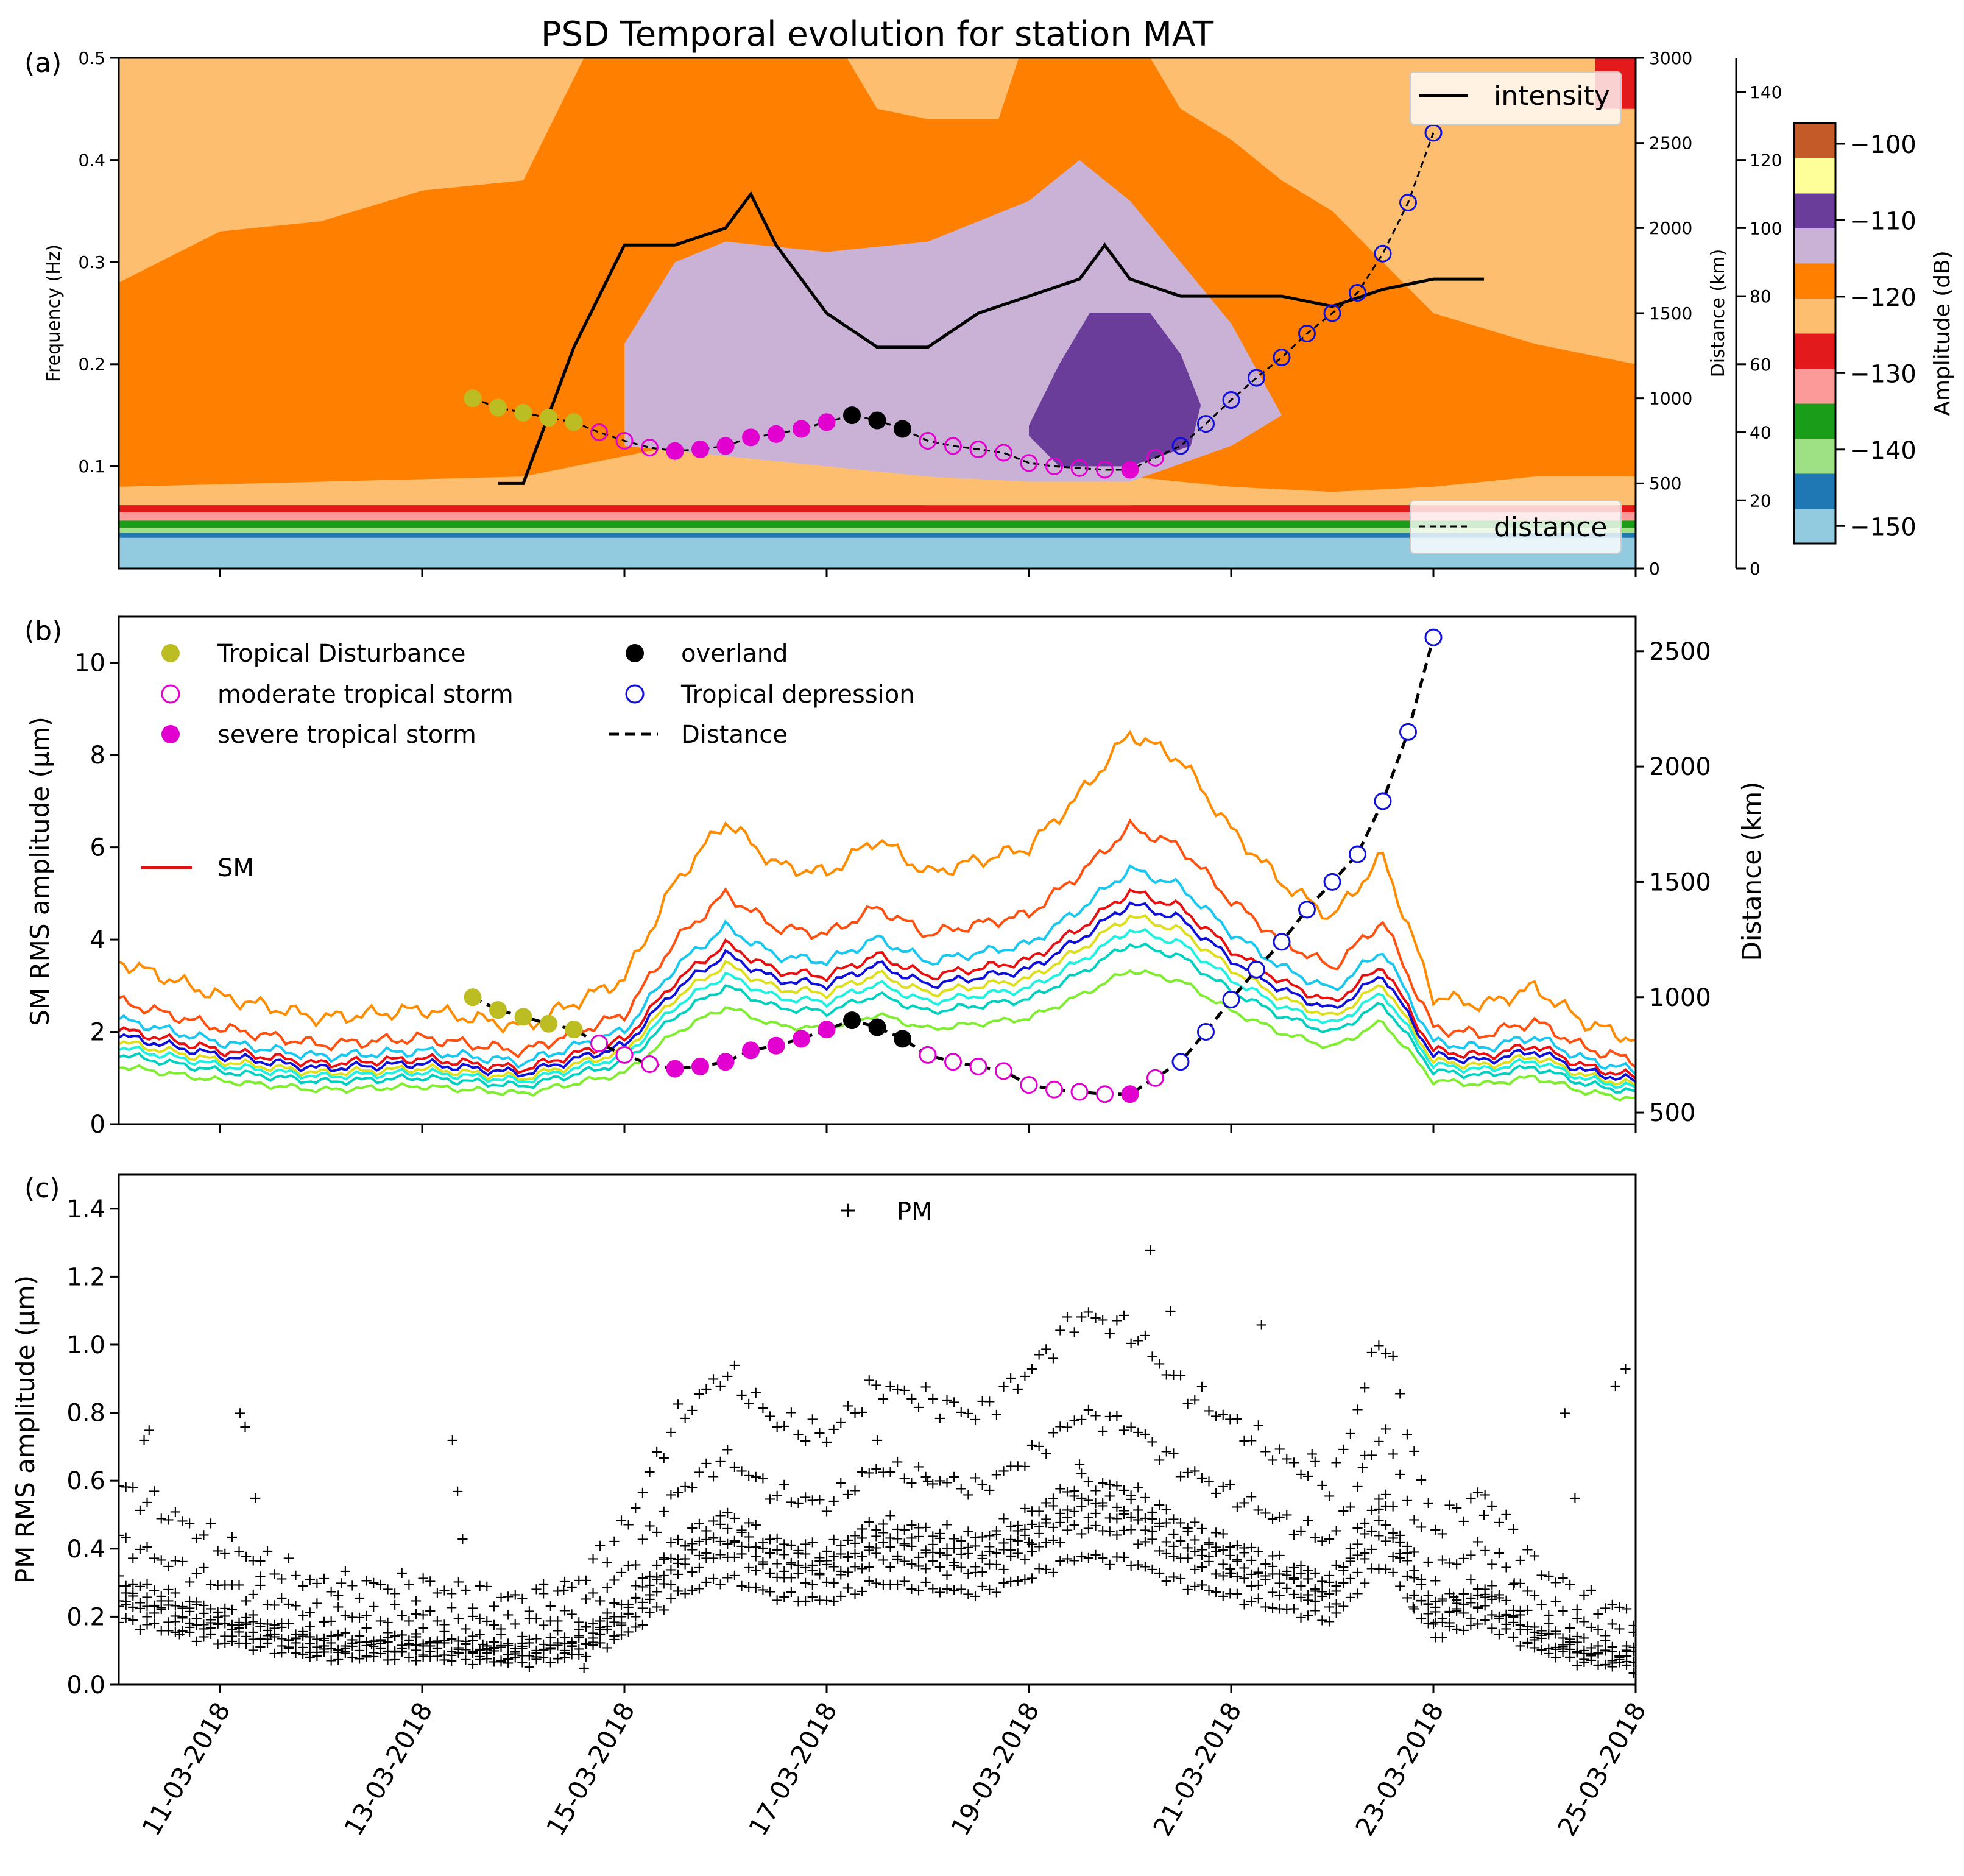 This screenshot has height=1876, width=1964. I want to click on y-tick-label: 0.2, so click(85, 1617).